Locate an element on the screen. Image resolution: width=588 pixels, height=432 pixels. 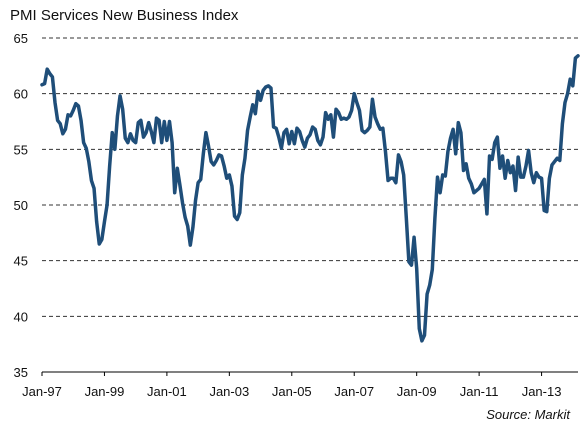
x-tick-label: Jan-13 is located at coordinates (542, 391).